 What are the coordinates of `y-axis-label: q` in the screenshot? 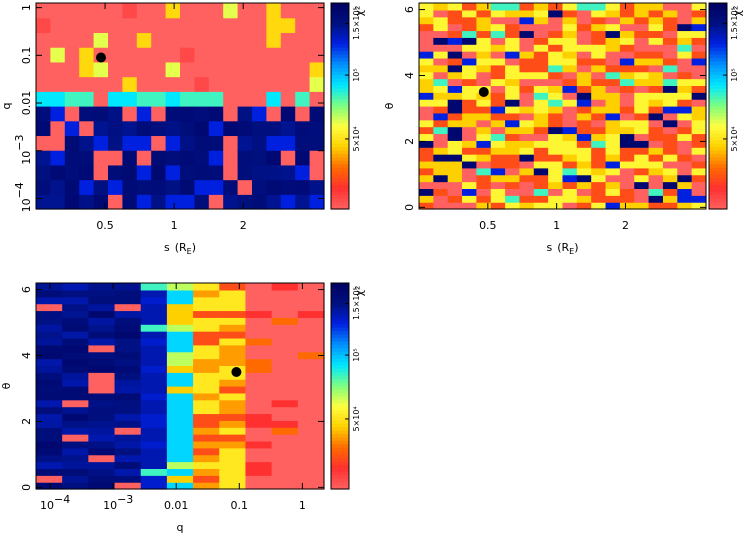 It's located at (6, 106).